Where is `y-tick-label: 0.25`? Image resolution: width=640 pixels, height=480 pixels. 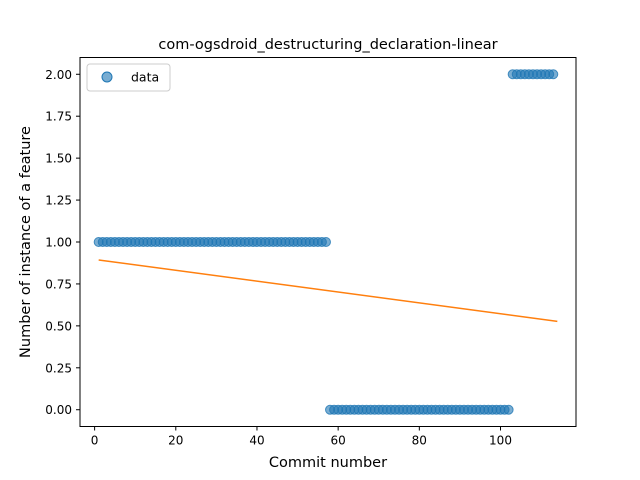
y-tick-label: 0.25 is located at coordinates (58, 368).